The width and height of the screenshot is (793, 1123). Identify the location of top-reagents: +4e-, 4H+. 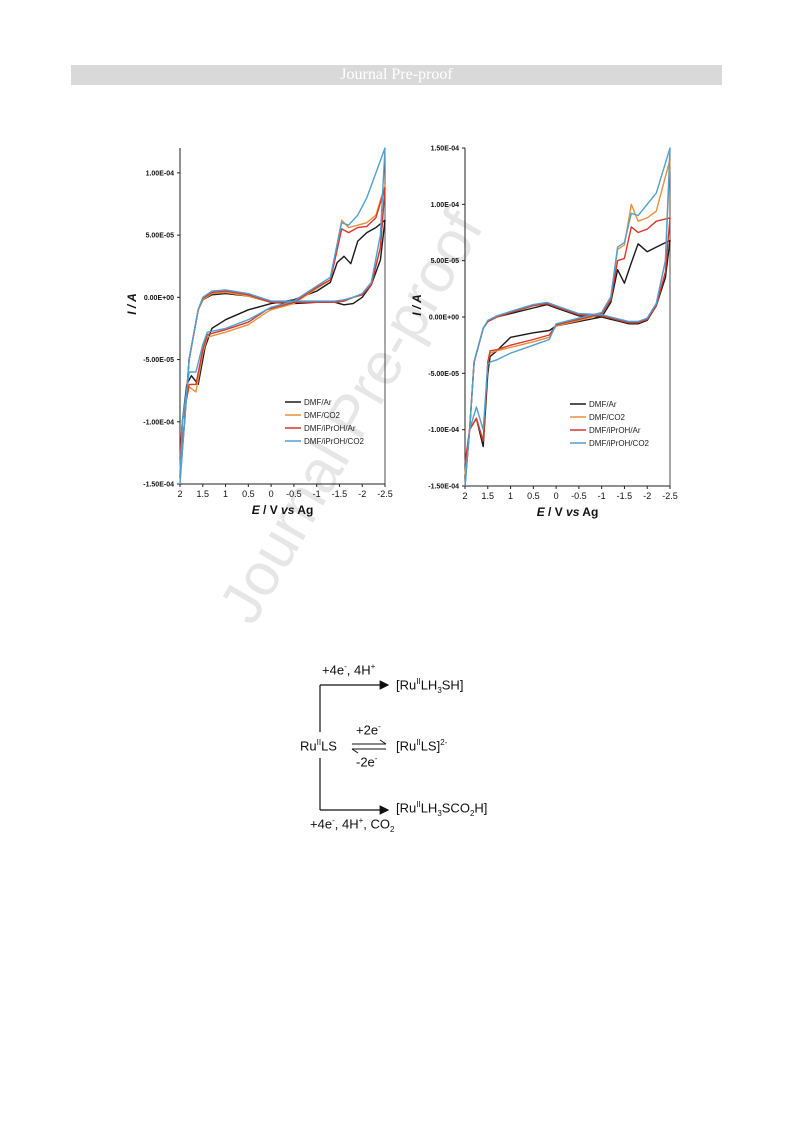
(349, 670).